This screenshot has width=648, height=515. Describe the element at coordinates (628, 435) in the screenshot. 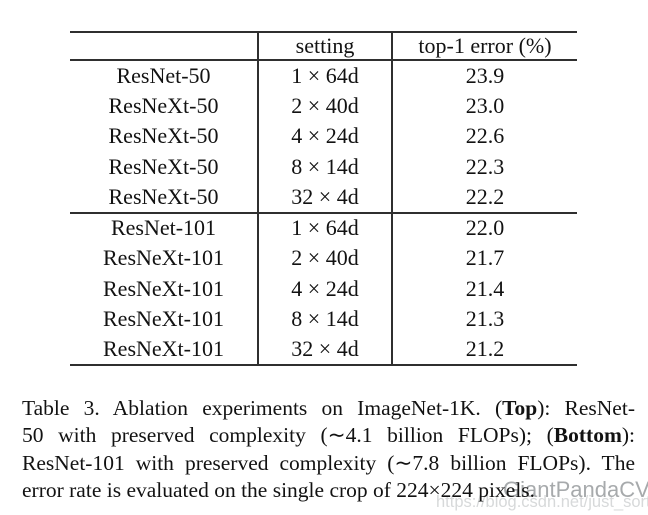

I see `caption-text: ):` at that location.